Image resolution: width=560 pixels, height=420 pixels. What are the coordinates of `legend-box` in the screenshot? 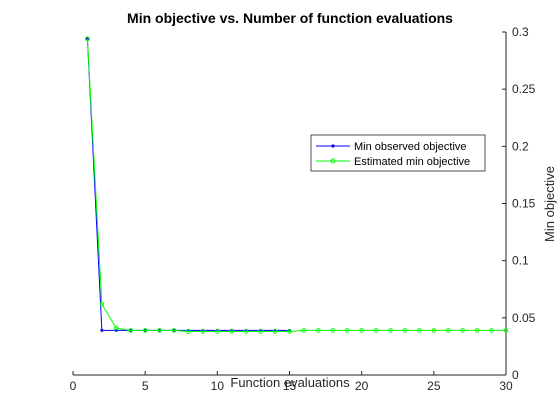 It's located at (398, 153).